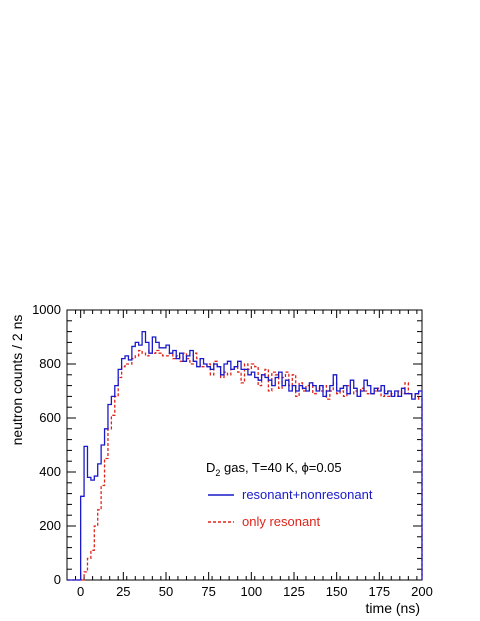 Image resolution: width=480 pixels, height=621 pixels. I want to click on annotation: D2 gas, T=40 K, ϕ=0.05, so click(274, 469).